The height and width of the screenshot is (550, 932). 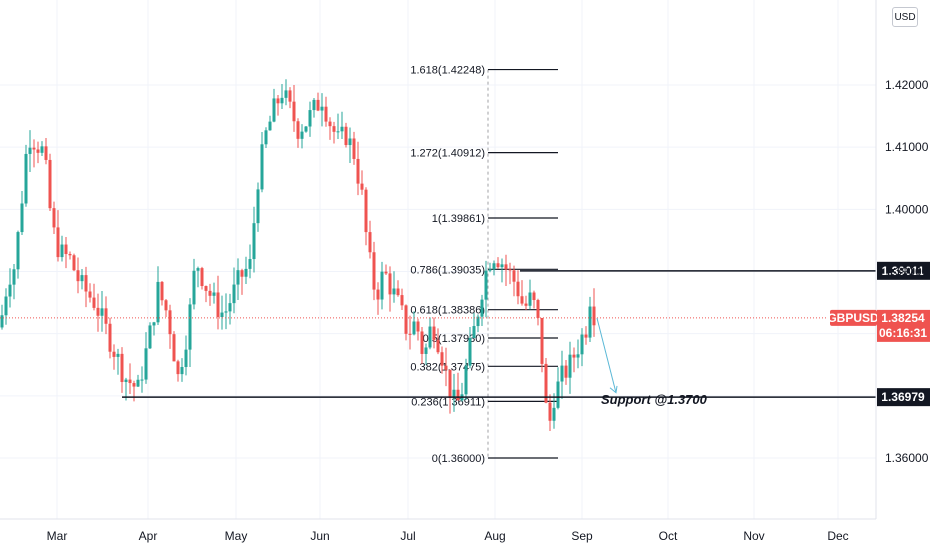 What do you see at coordinates (407, 536) in the screenshot?
I see `x-tick-label: Jul` at bounding box center [407, 536].